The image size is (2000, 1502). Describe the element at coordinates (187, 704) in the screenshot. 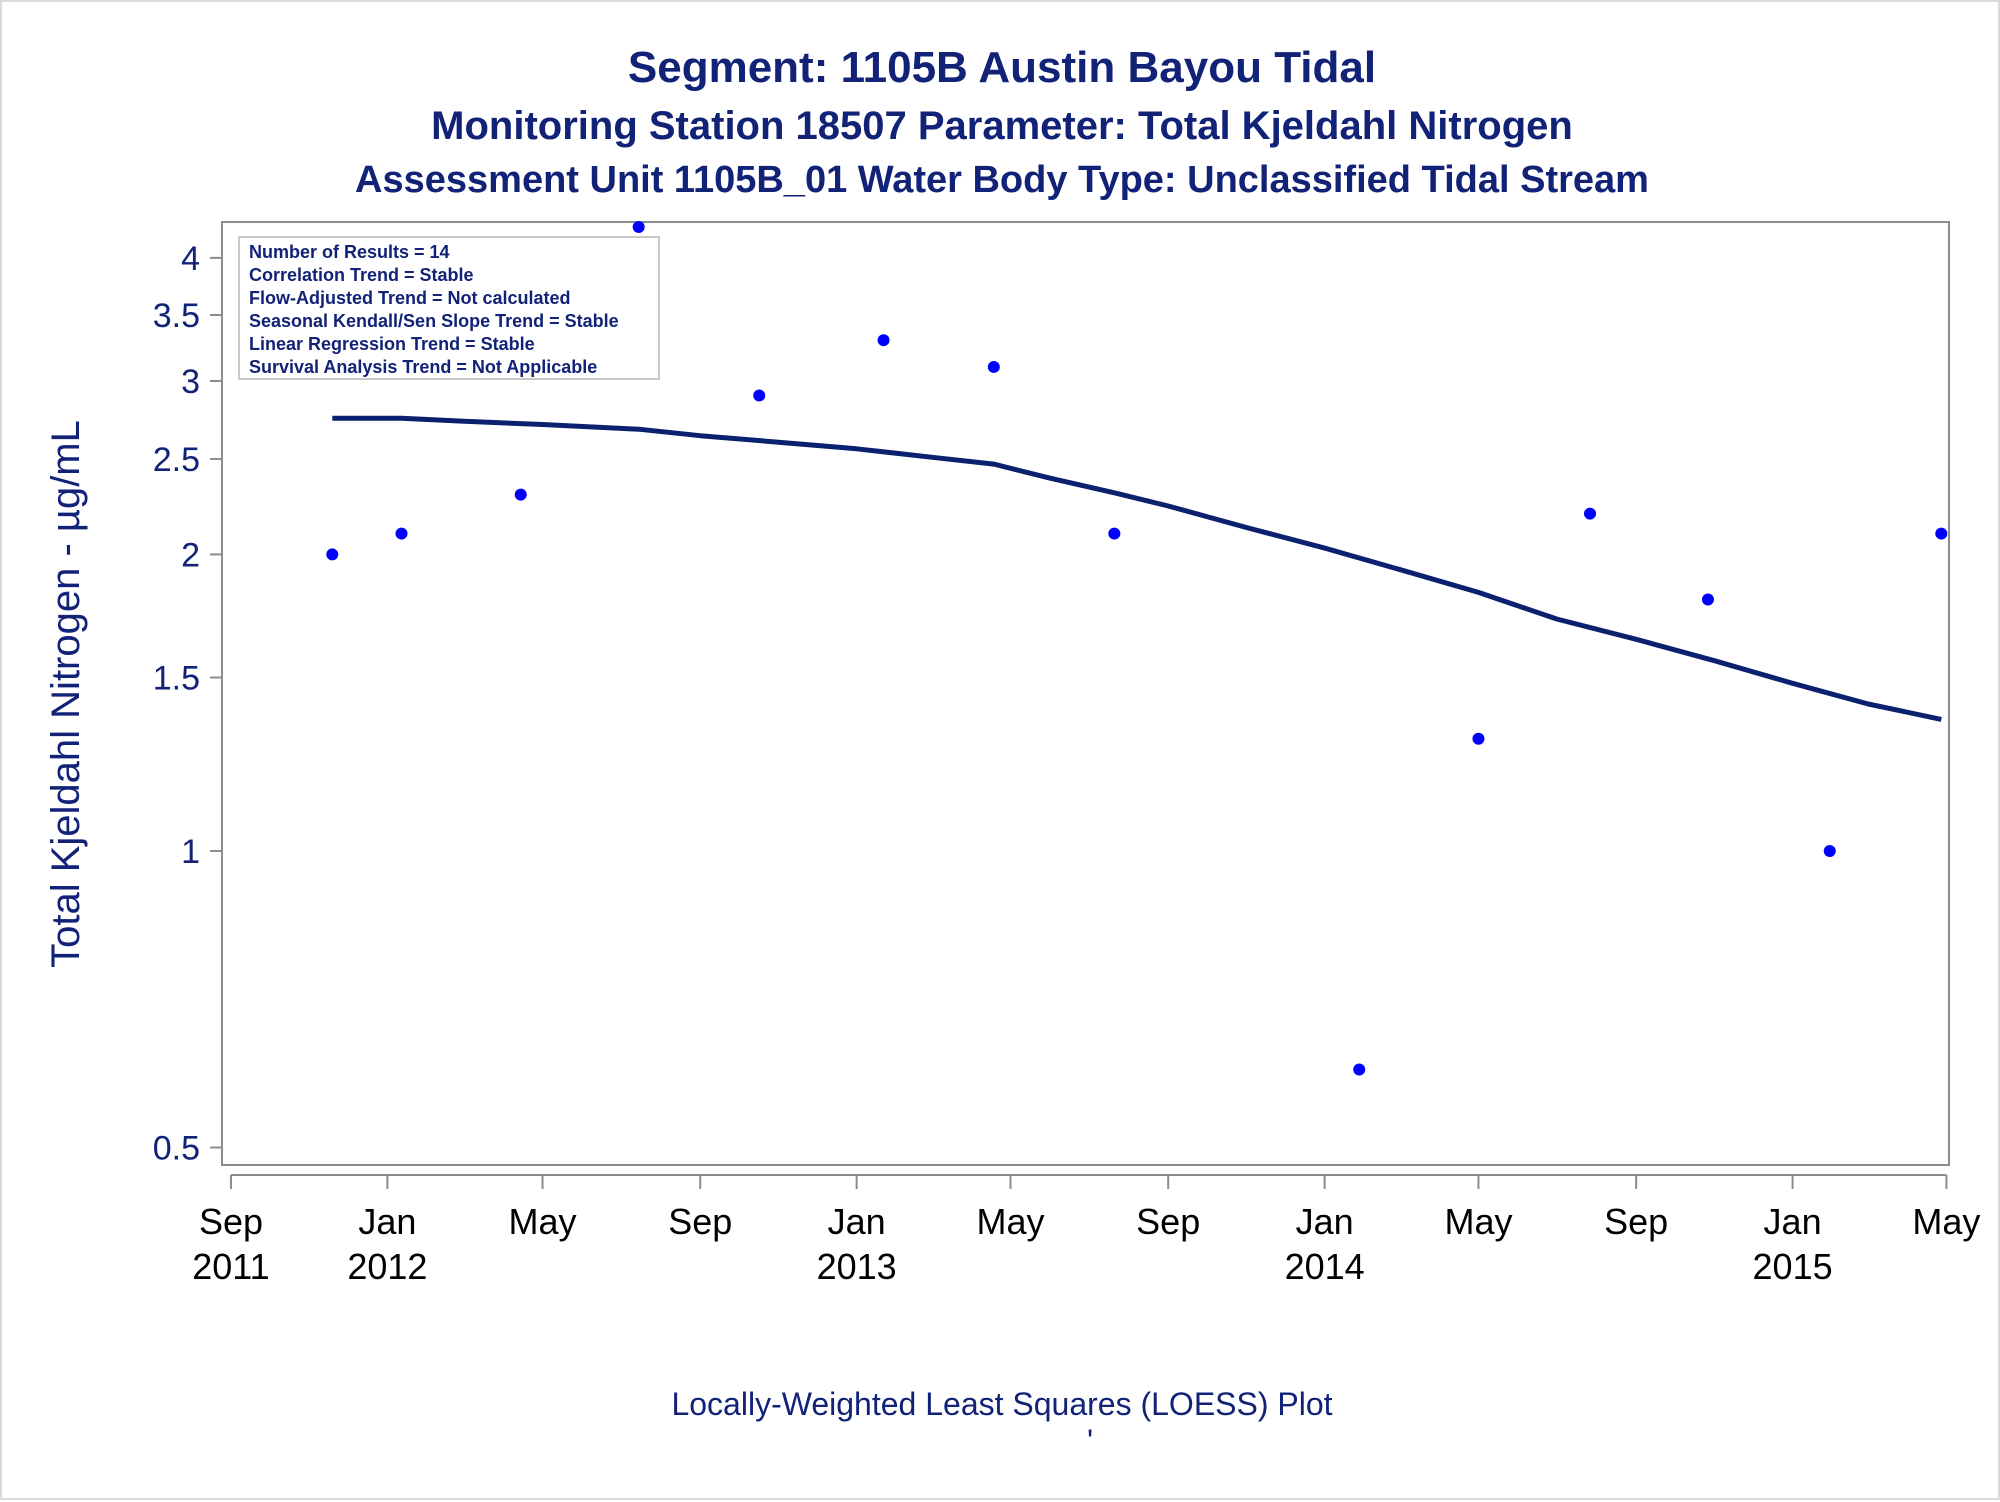

I see `y-axis: 0.5 1 1.5 2 2.5 3 3.5 4` at that location.